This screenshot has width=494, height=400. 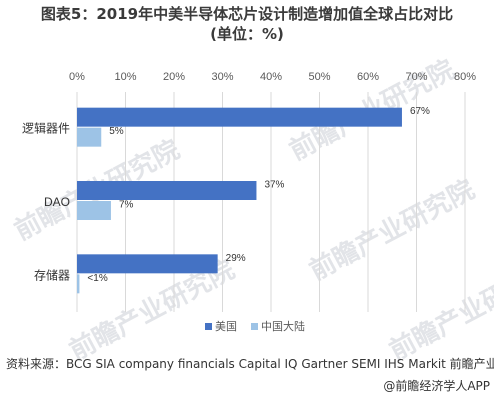 I want to click on legend-label: 中国大陆, so click(x=283, y=326).